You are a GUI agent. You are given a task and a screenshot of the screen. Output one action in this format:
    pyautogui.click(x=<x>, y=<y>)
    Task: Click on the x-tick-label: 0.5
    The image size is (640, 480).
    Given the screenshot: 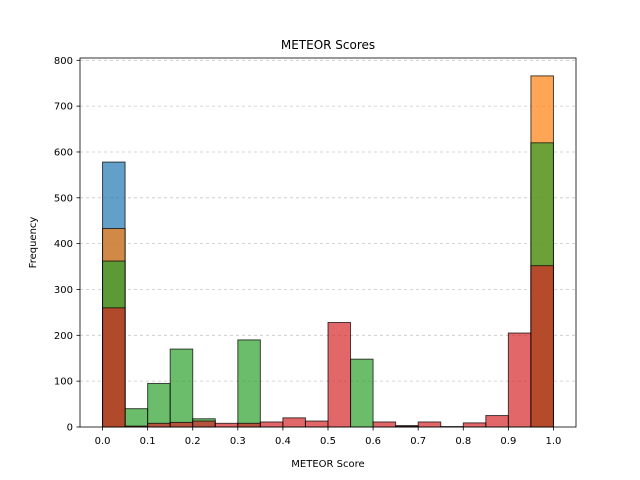 What is the action you would take?
    pyautogui.click(x=328, y=441)
    